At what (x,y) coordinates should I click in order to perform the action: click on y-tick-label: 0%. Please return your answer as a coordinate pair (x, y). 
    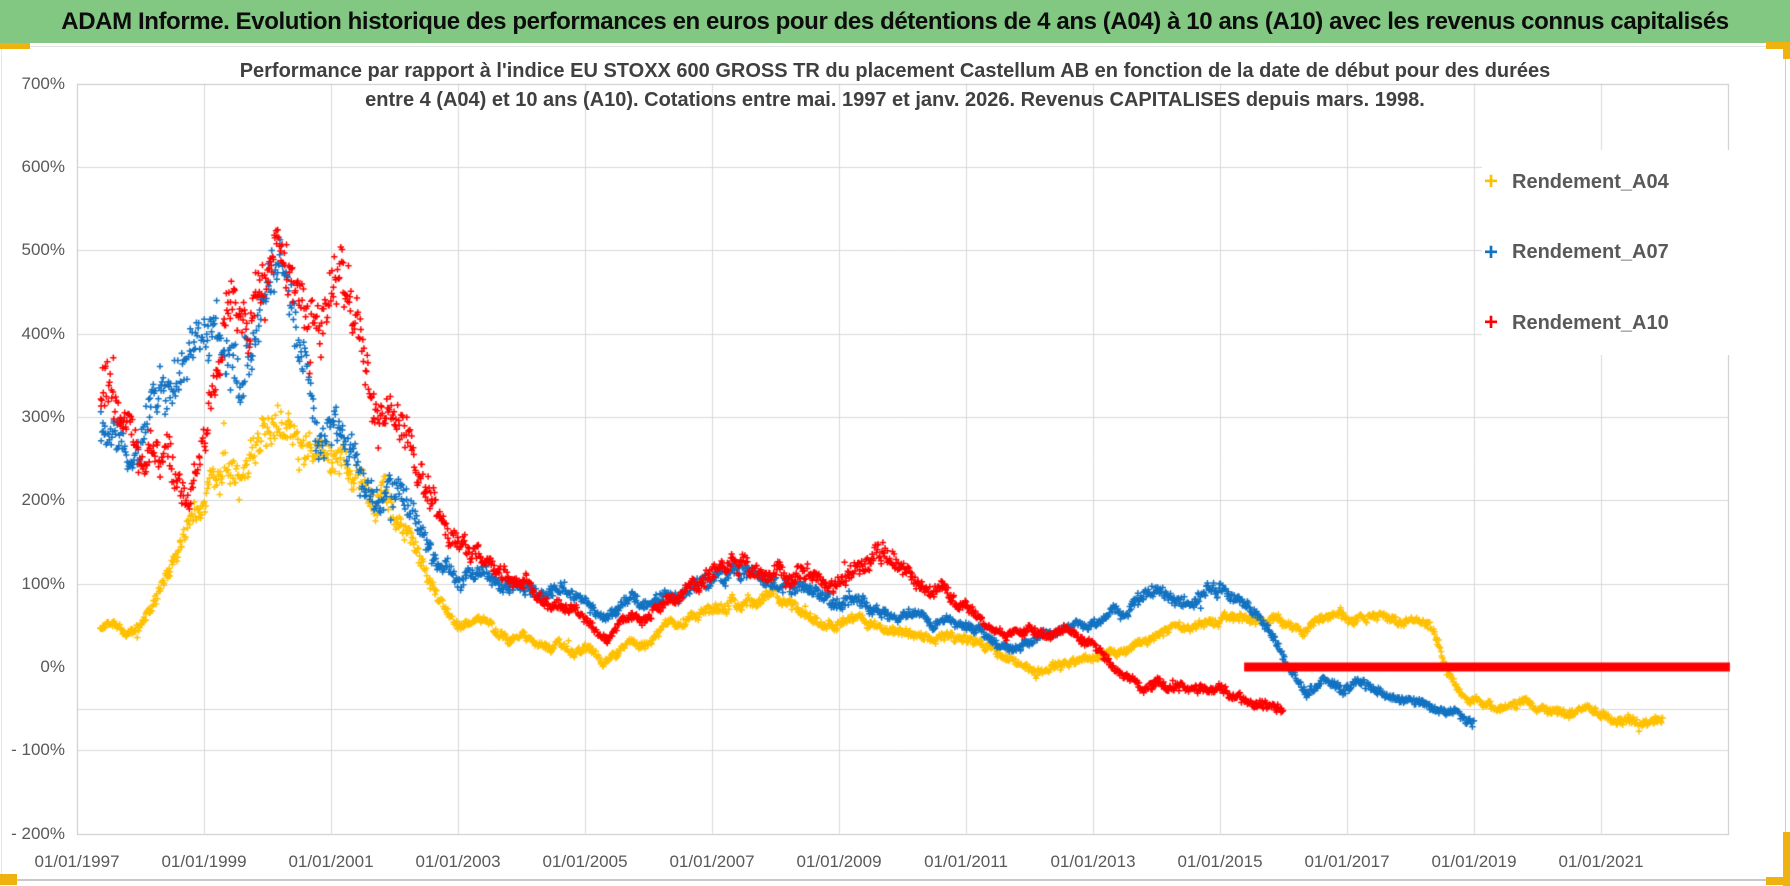
    Looking at the image, I should click on (52, 666).